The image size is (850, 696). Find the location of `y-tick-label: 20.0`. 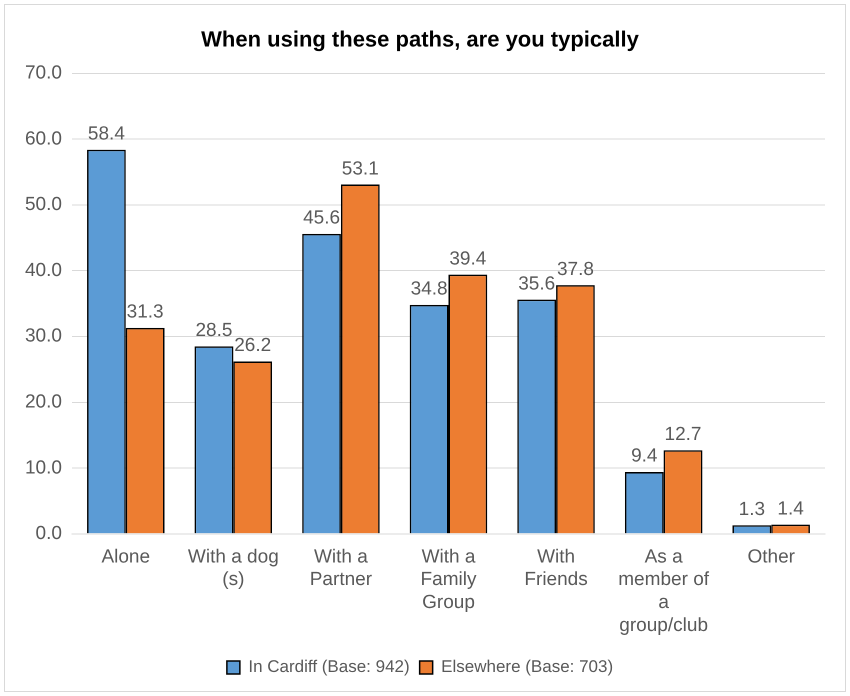

y-tick-label: 20.0 is located at coordinates (43, 401).